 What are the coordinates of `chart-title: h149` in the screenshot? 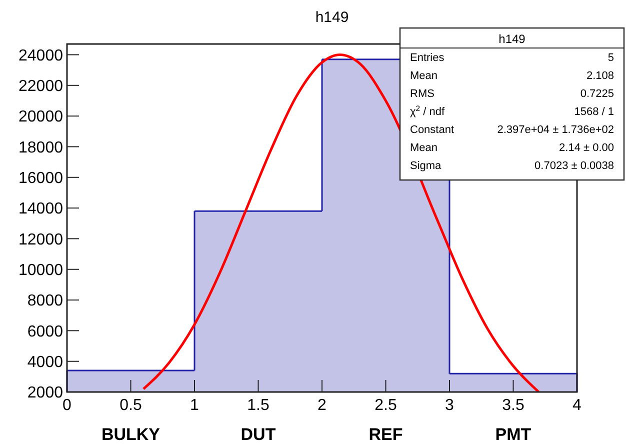 It's located at (332, 17).